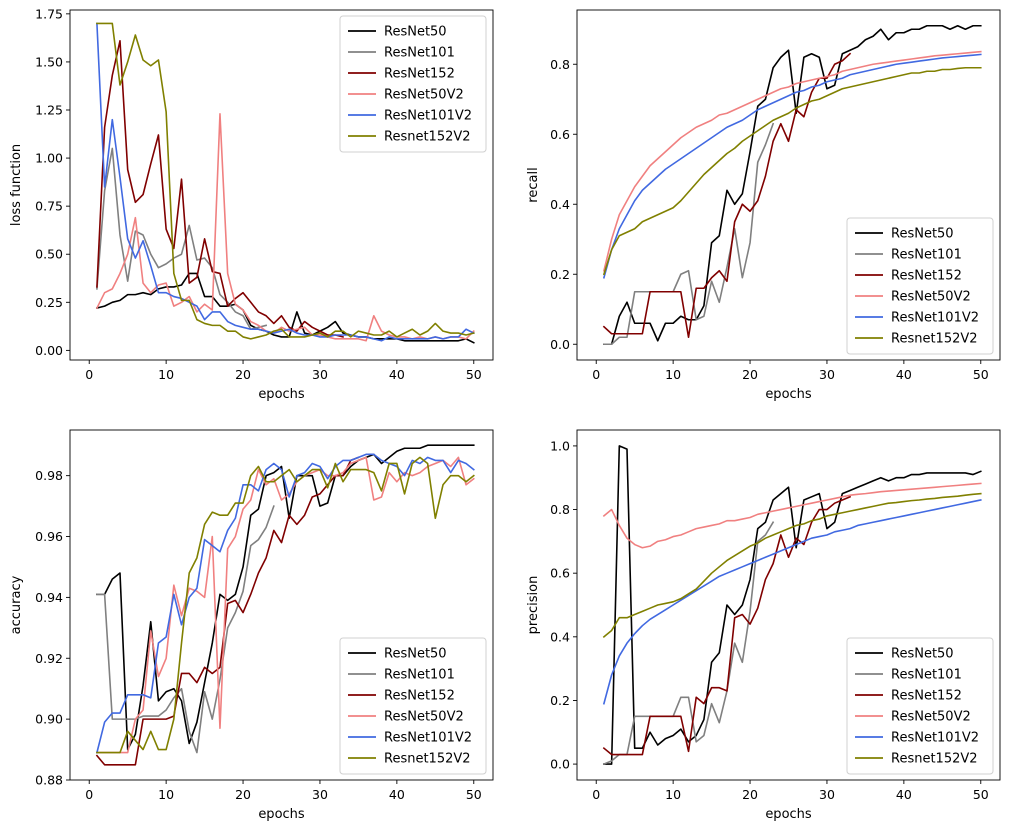  Describe the element at coordinates (49, 475) in the screenshot. I see `y-tick-label: 0.98` at that location.